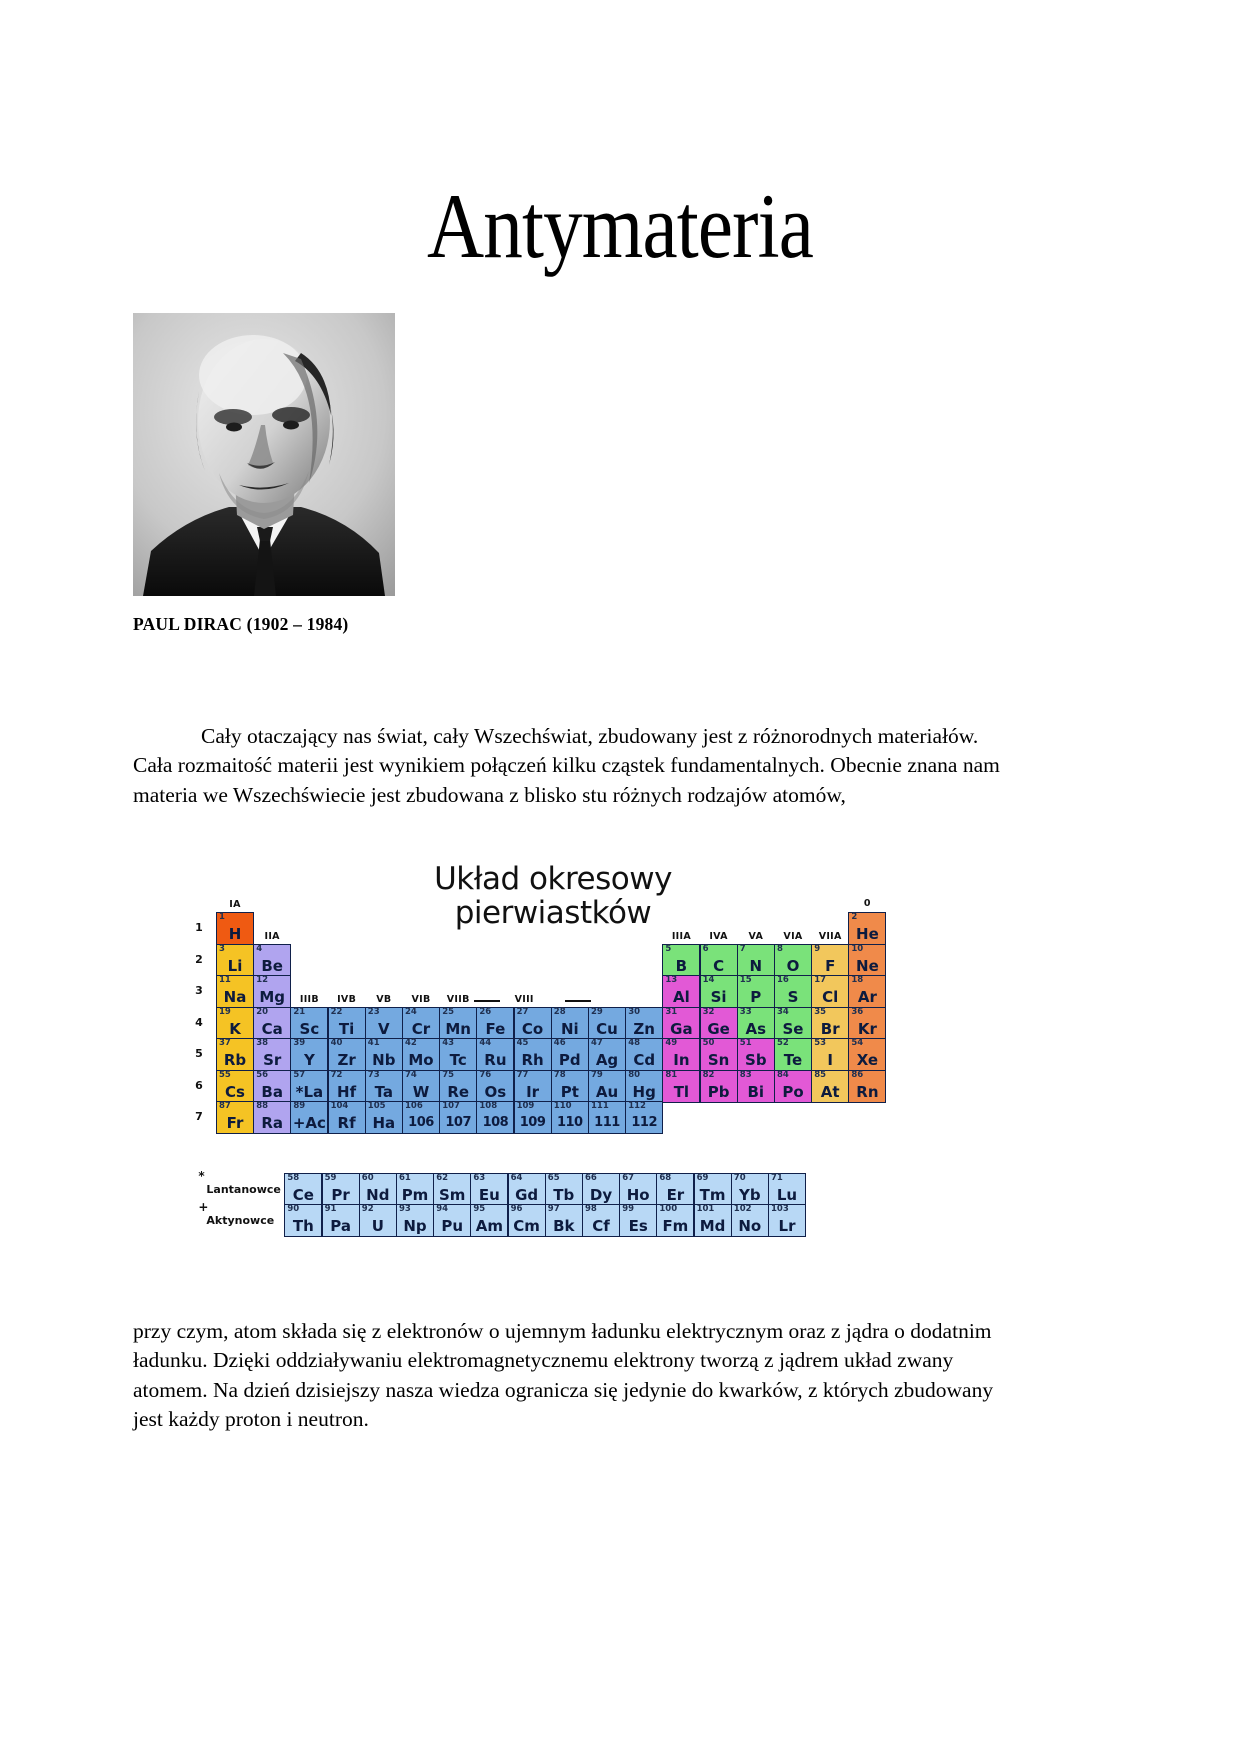  Describe the element at coordinates (742, 948) in the screenshot. I see `atomic-number: 7` at that location.